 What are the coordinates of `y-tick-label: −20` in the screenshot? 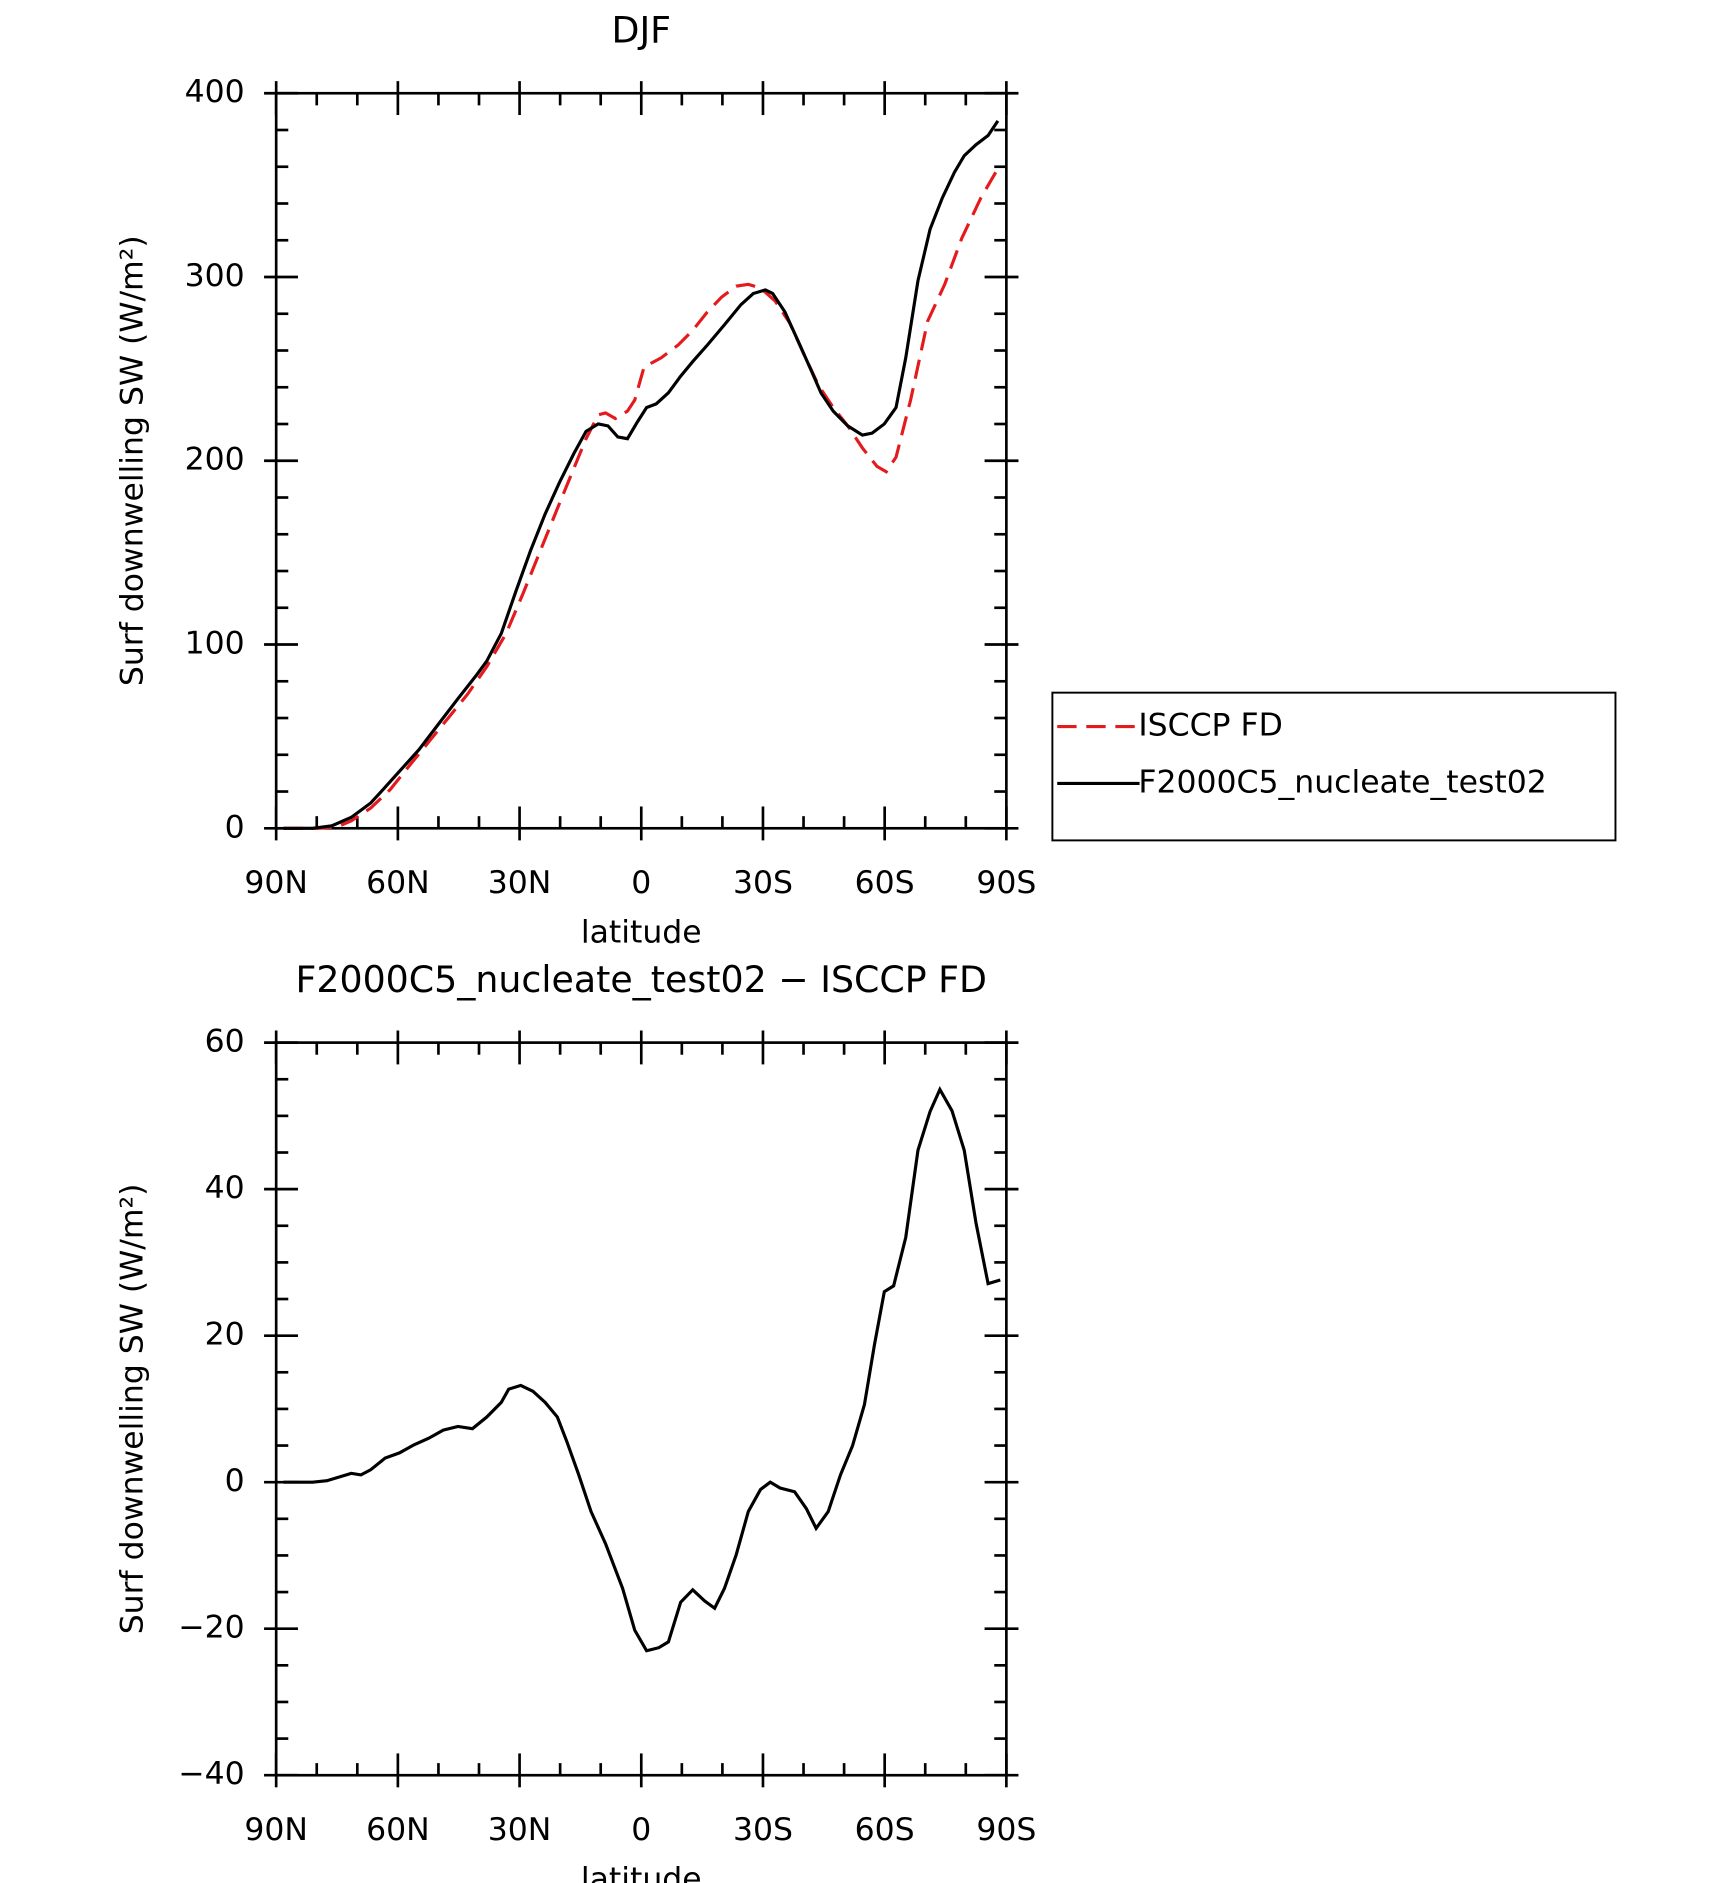 It's located at (211, 1628).